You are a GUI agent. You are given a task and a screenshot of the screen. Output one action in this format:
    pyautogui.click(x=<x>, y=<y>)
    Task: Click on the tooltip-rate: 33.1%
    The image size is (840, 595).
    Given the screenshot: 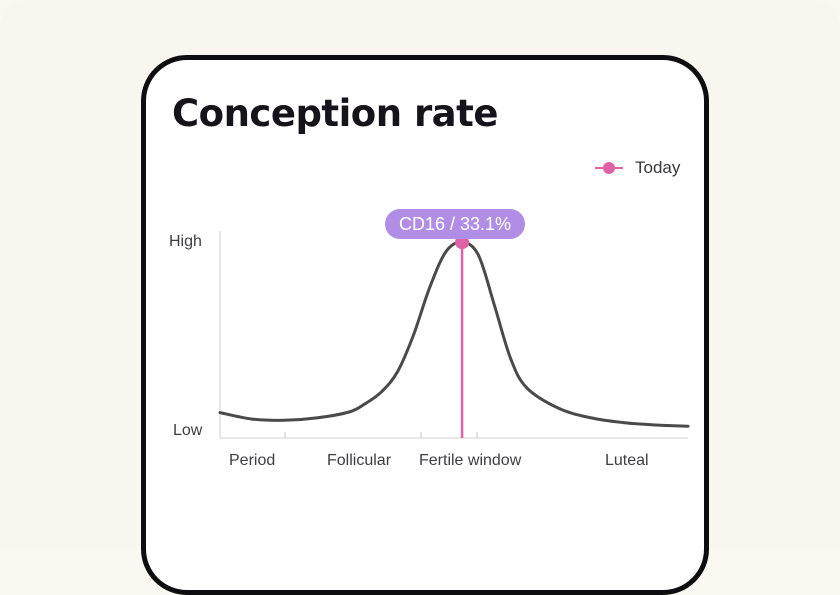 What is the action you would take?
    pyautogui.click(x=486, y=224)
    